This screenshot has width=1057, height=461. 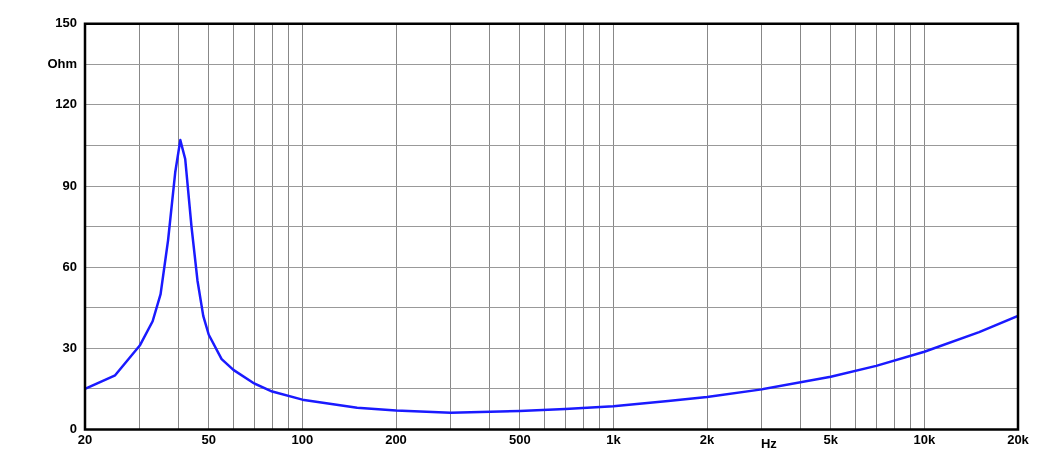 I want to click on y-tick-label: 120, so click(x=66, y=104).